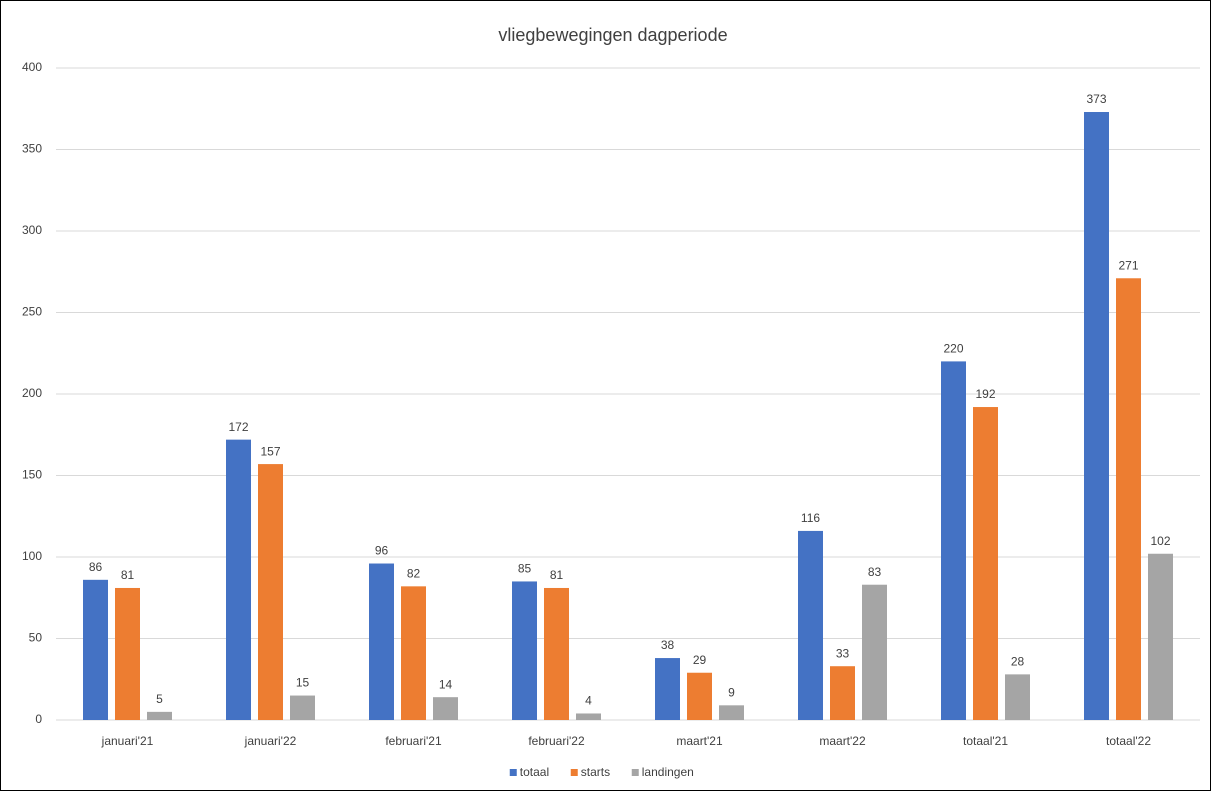 Image resolution: width=1218 pixels, height=794 pixels. I want to click on data-label: 96, so click(382, 551).